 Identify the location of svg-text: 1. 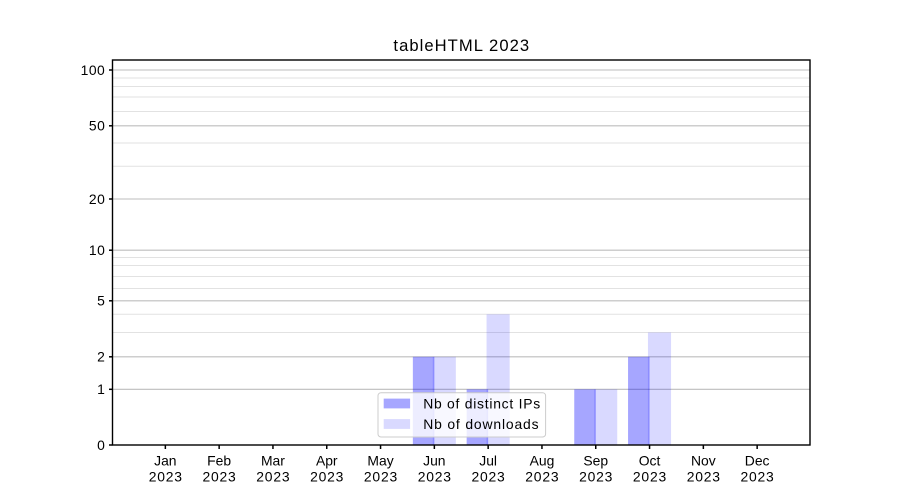
(101, 389).